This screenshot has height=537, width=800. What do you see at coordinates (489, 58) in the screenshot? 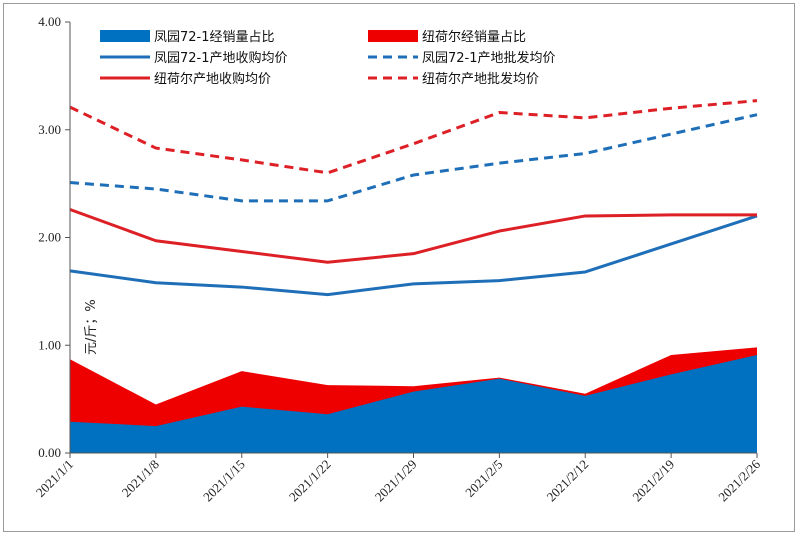
I see `legend-label-3: 凤园72-1产地批发均价` at bounding box center [489, 58].